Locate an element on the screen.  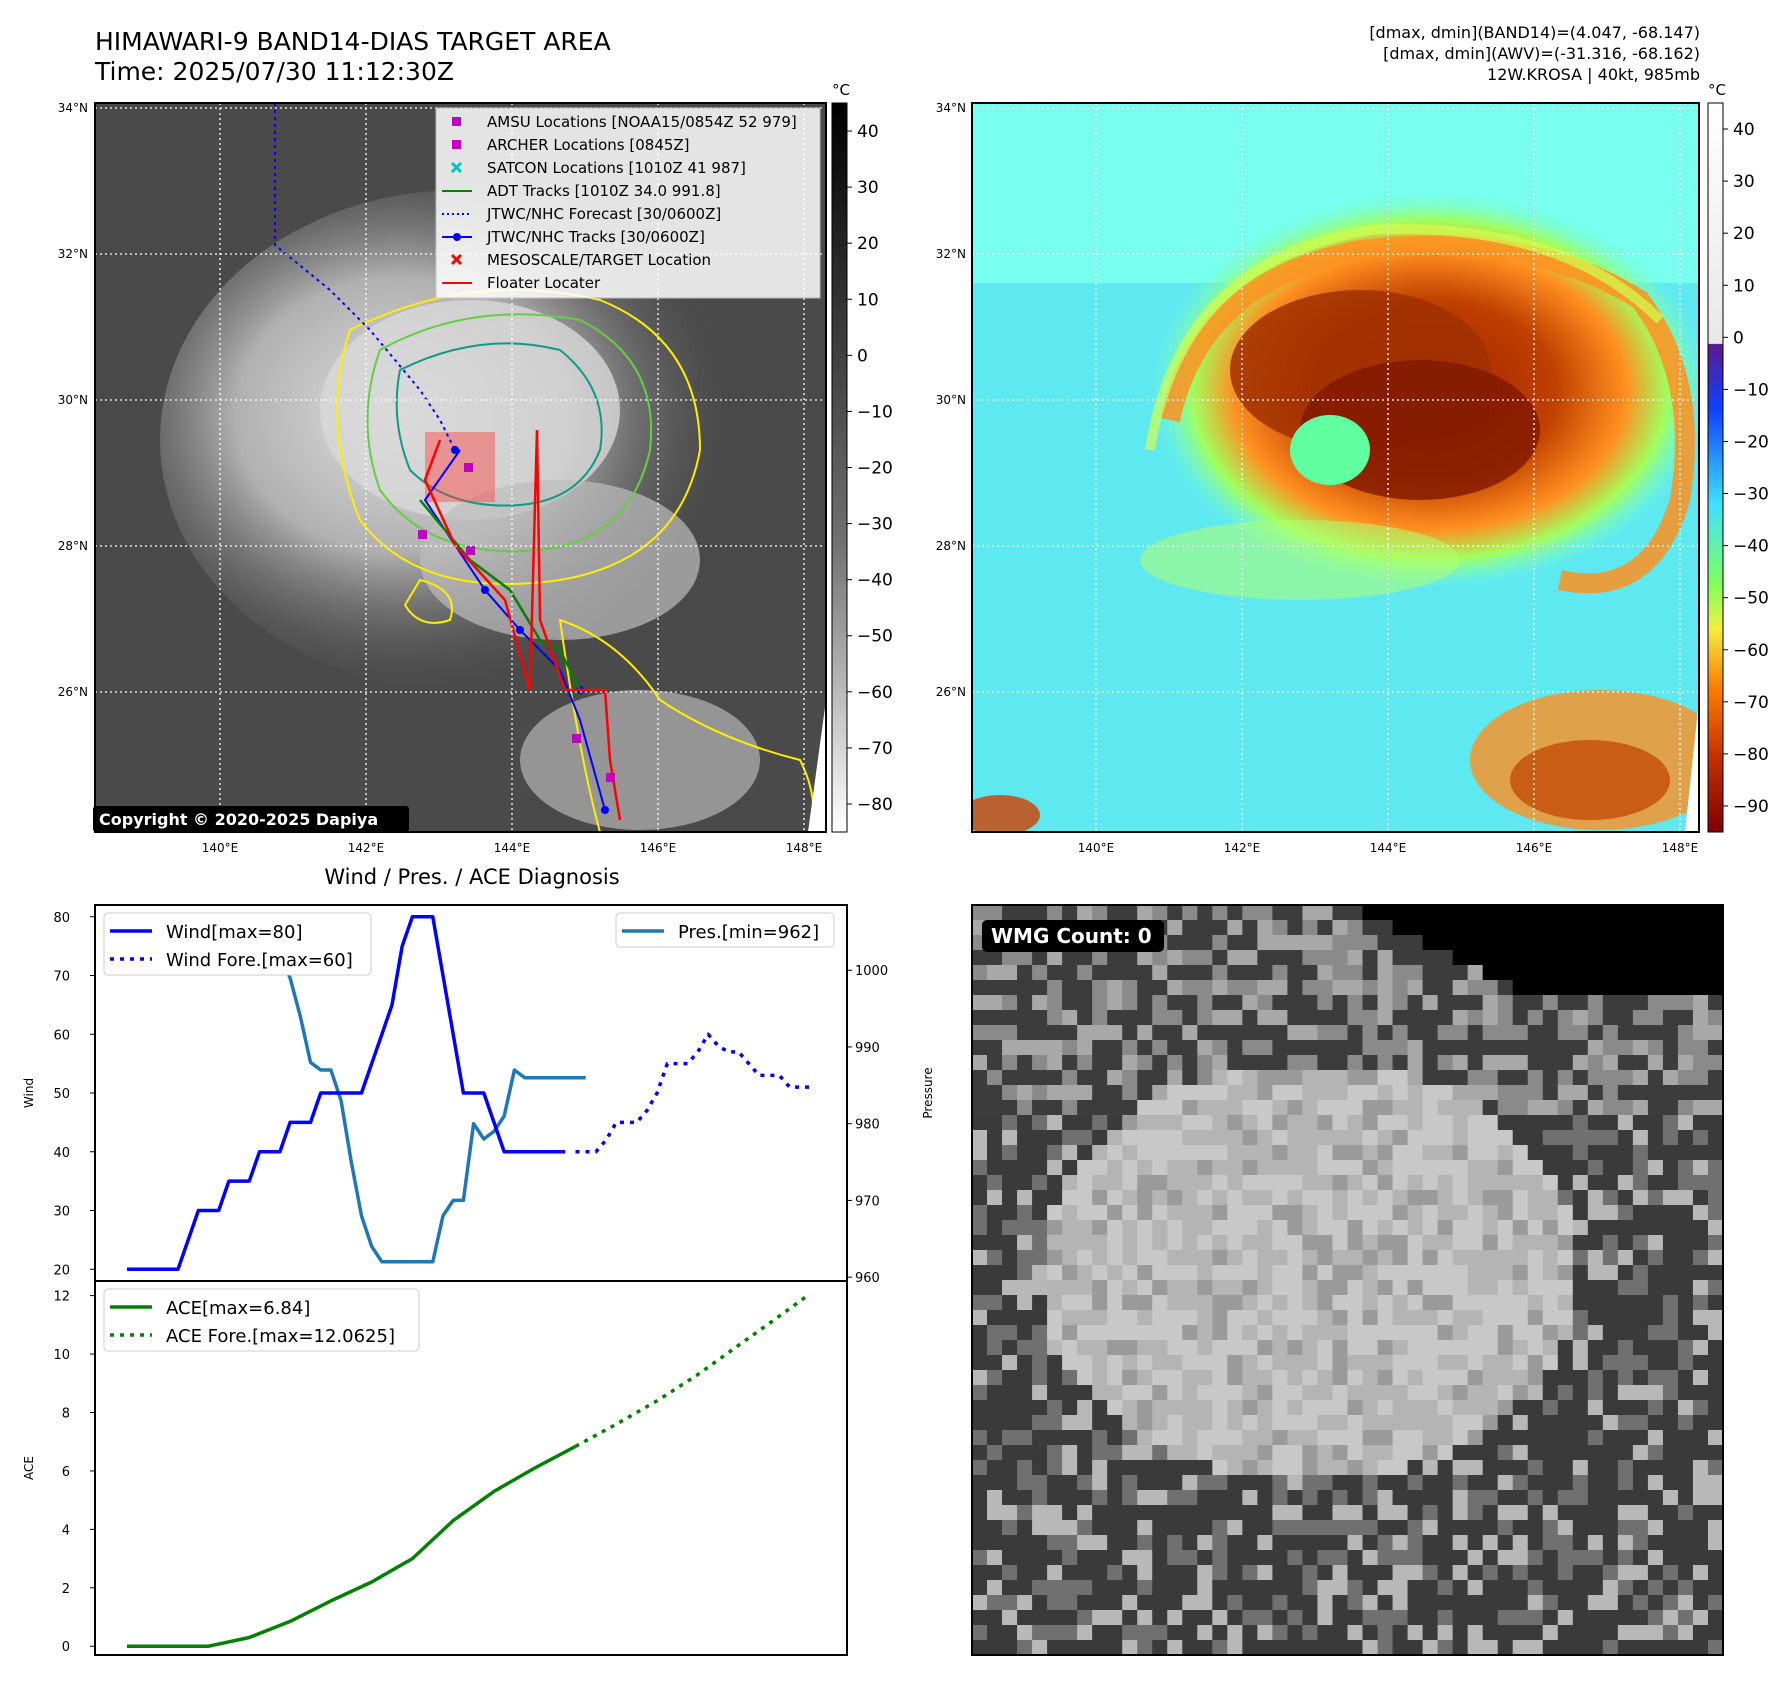
lon-label-140: 140°E is located at coordinates (220, 848).